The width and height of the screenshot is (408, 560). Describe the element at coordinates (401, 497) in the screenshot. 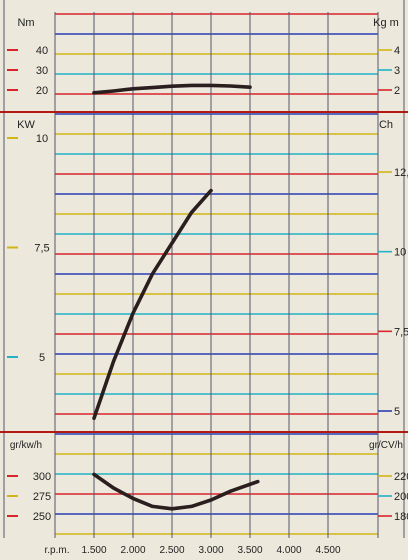

I see `right-tick-label: 200` at that location.